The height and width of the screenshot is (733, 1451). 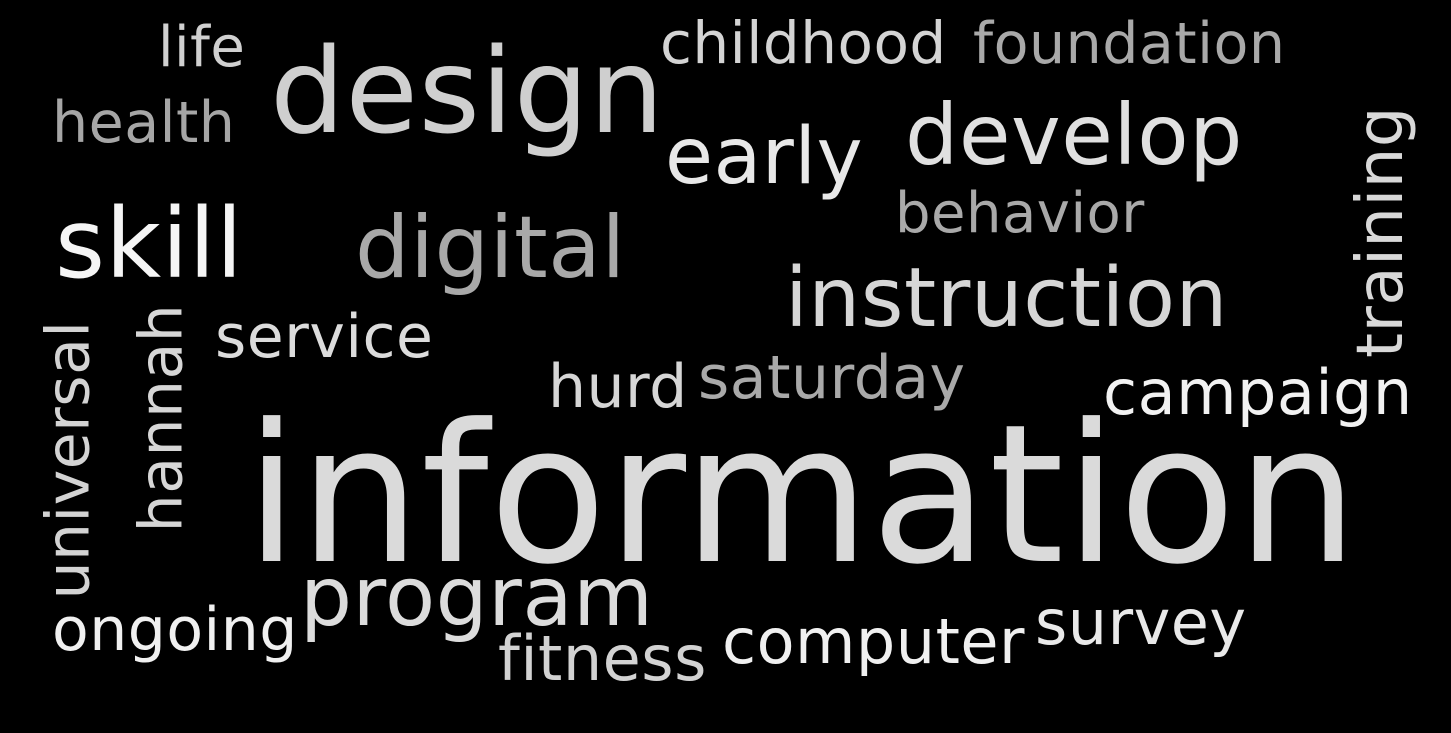 What do you see at coordinates (1006, 298) in the screenshot?
I see `word-instruction: instruction` at bounding box center [1006, 298].